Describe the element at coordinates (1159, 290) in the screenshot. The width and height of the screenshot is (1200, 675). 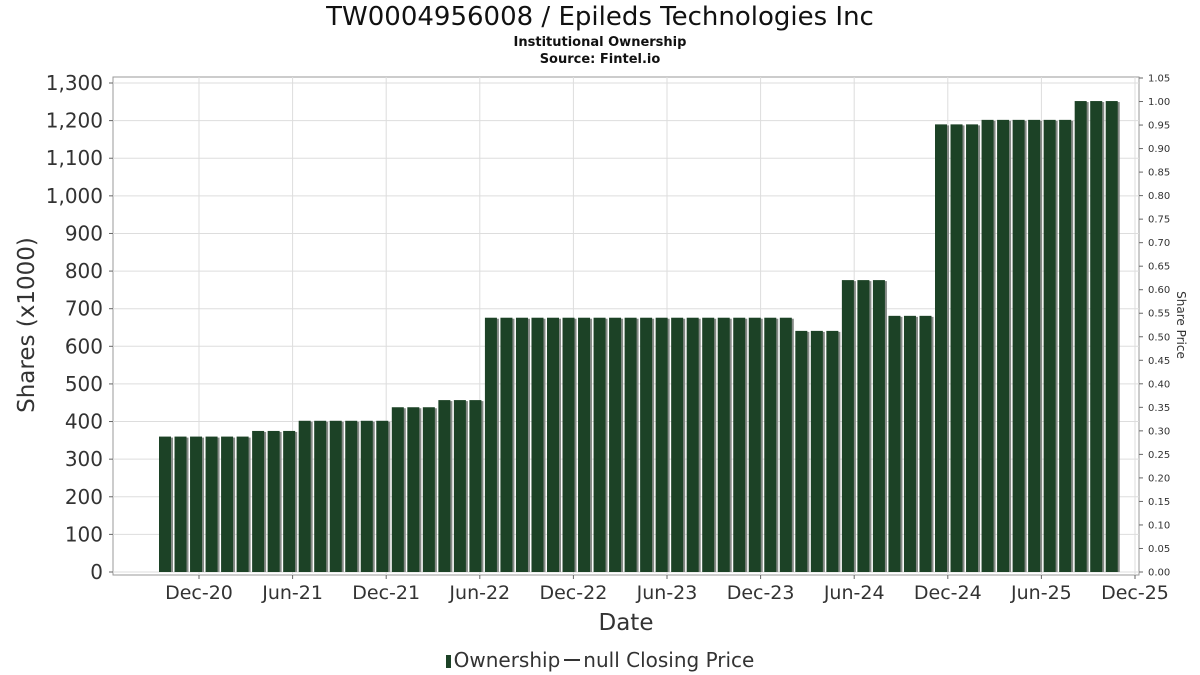
I see `y2-tick-label: 0.60` at that location.